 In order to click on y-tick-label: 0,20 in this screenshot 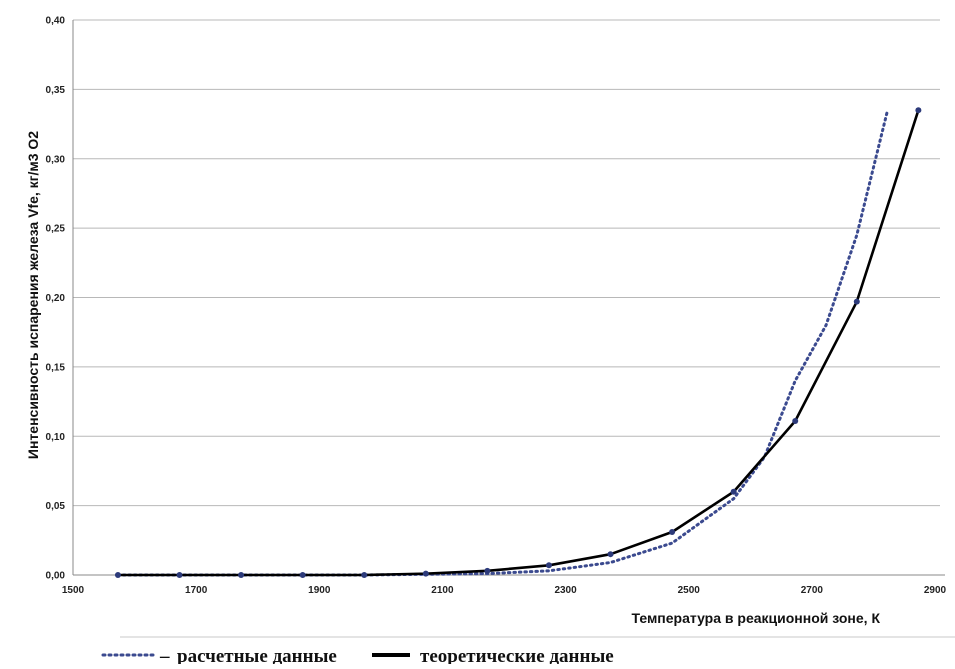, I will do `click(56, 298)`.